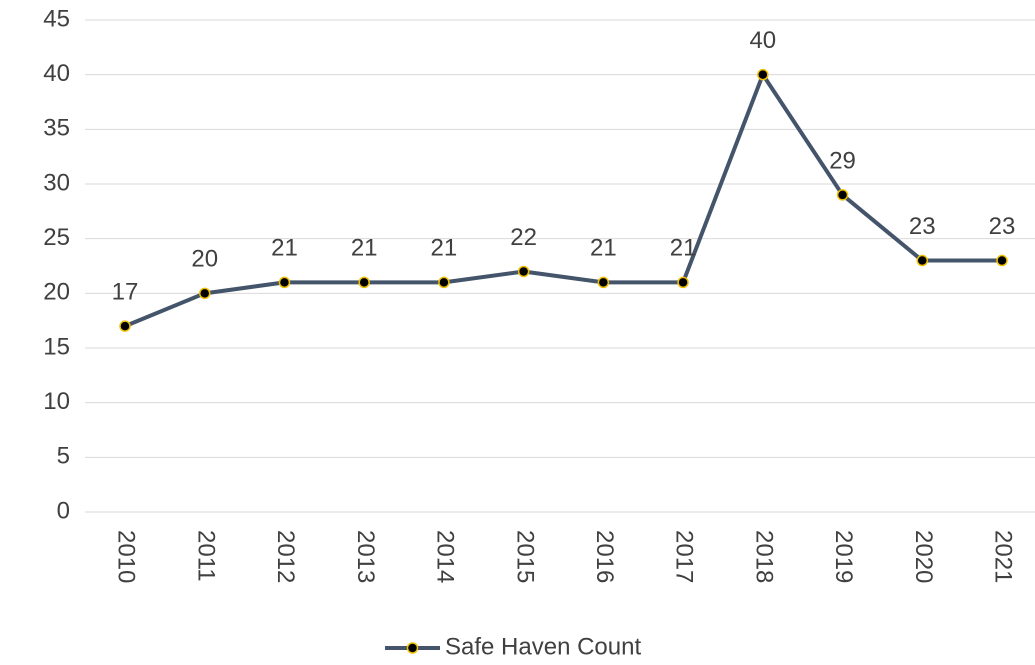 The height and width of the screenshot is (665, 1035). Describe the element at coordinates (523, 237) in the screenshot. I see `data-label: 22` at that location.